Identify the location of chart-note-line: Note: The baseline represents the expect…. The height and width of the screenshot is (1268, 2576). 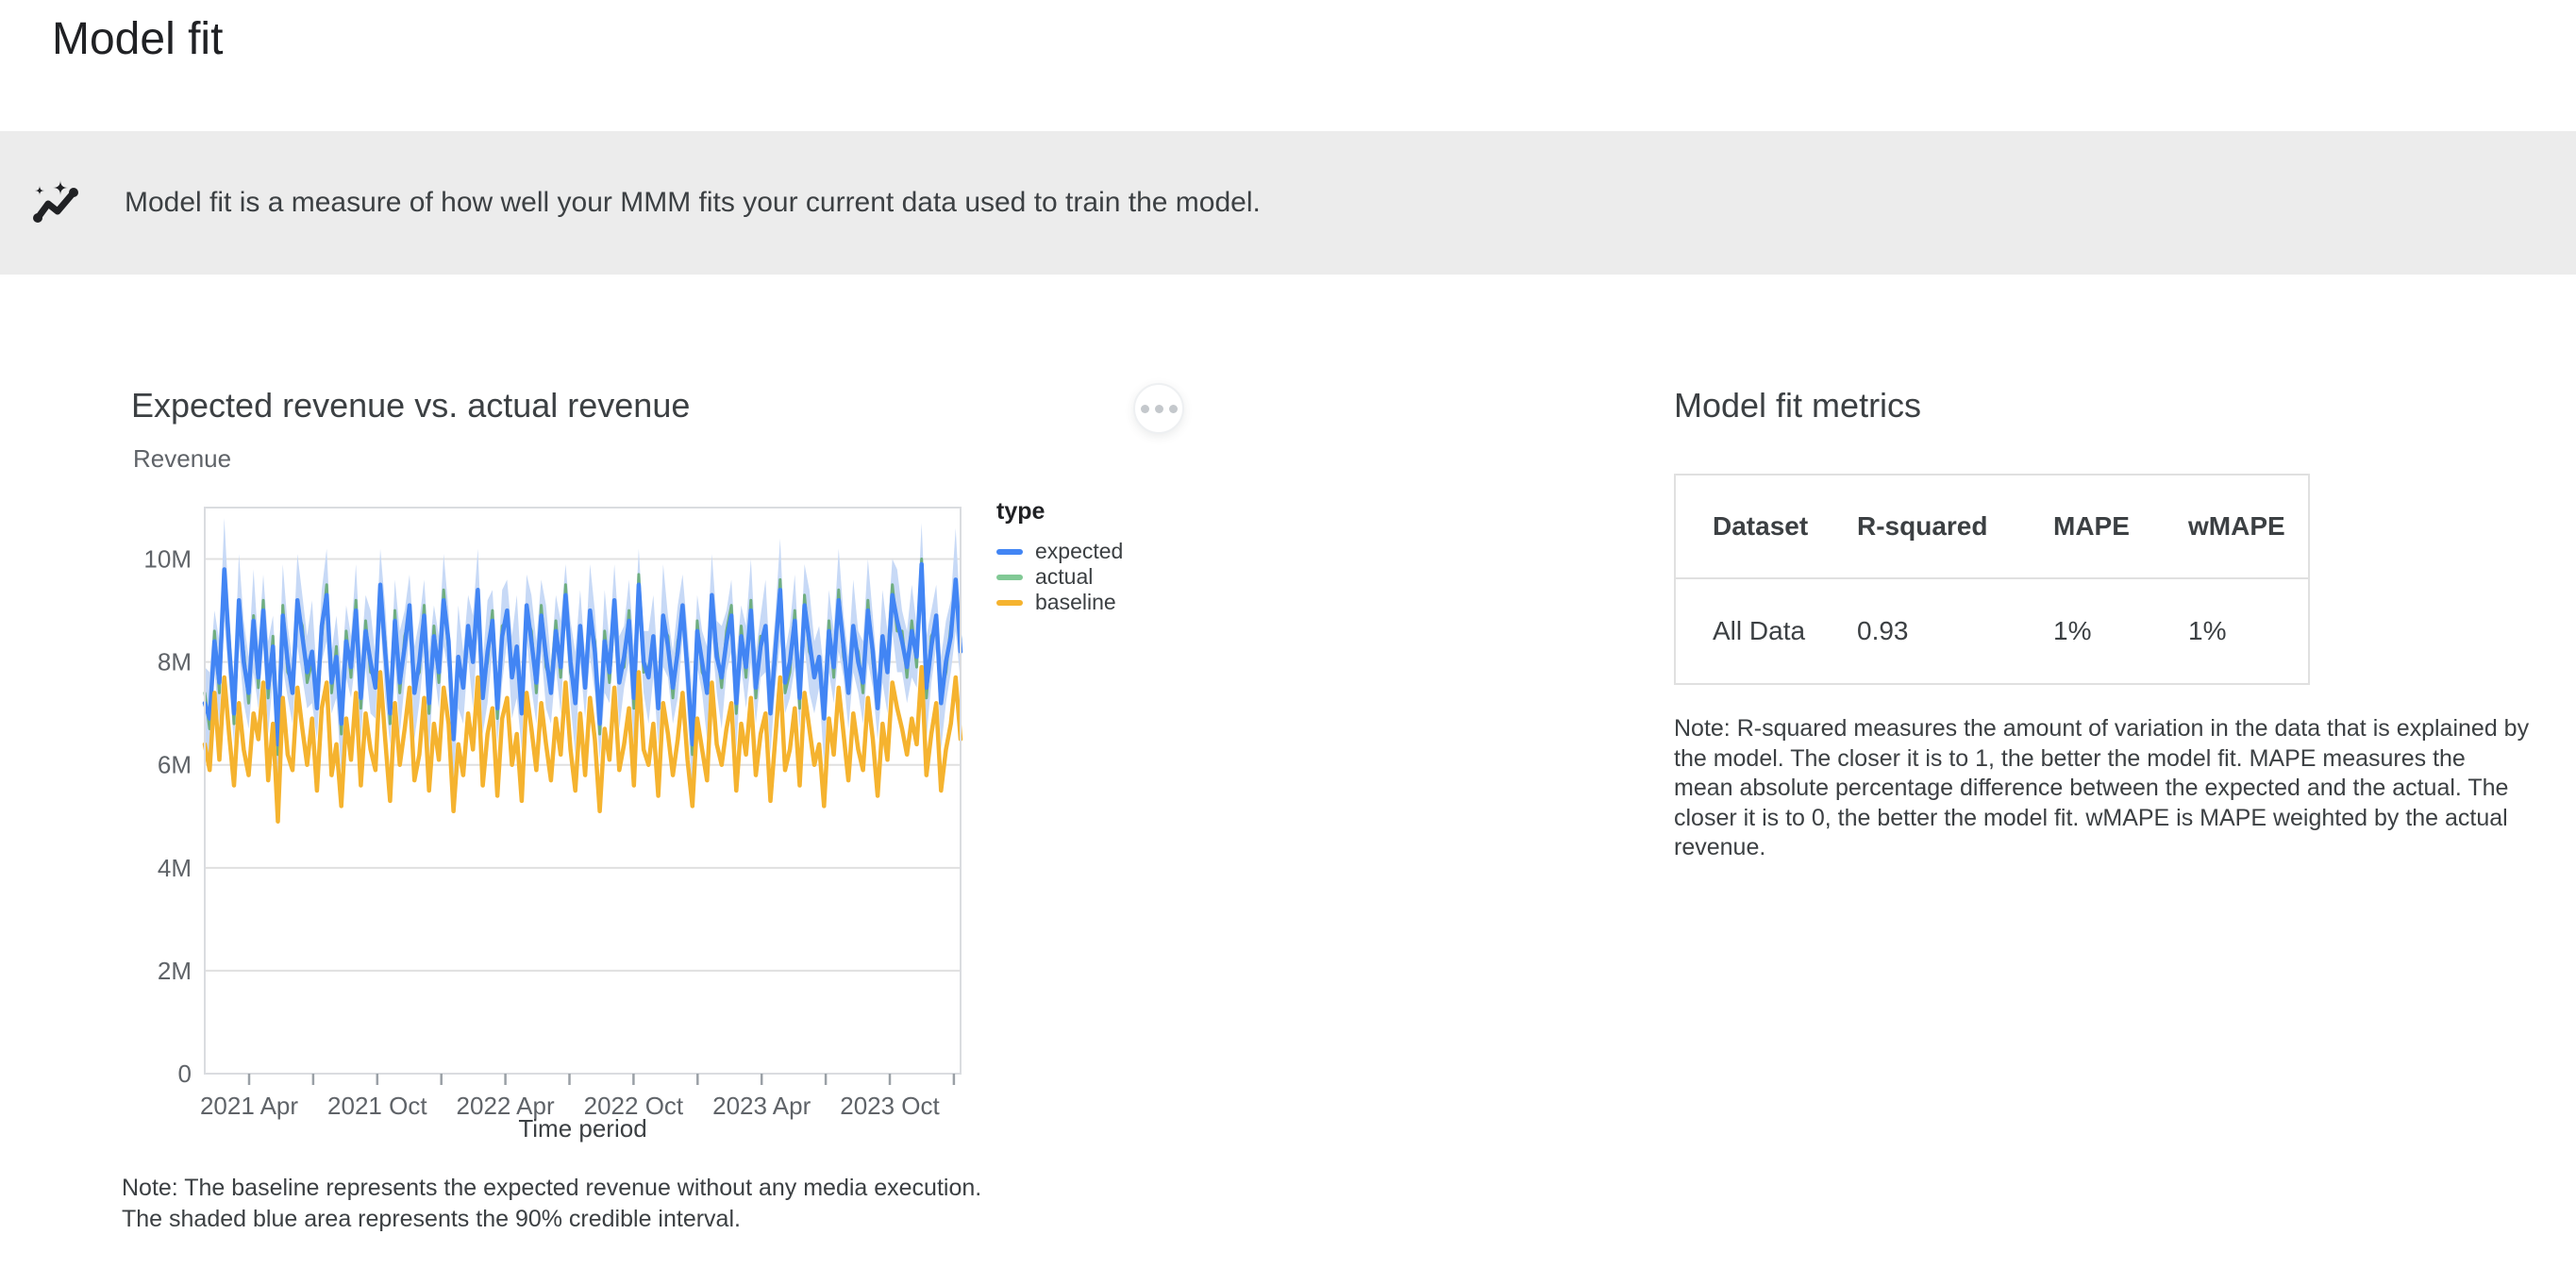
(552, 1188).